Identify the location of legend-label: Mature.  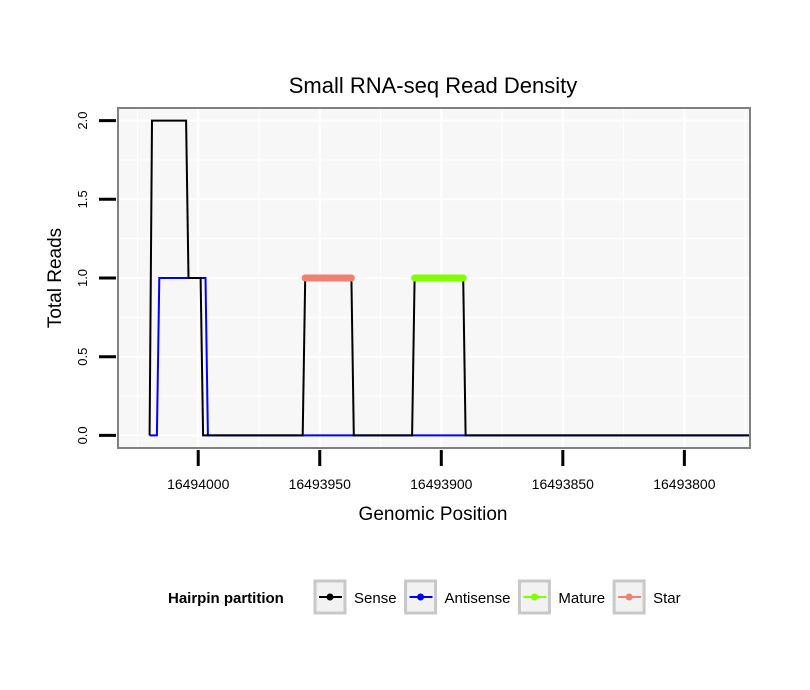
(581, 598).